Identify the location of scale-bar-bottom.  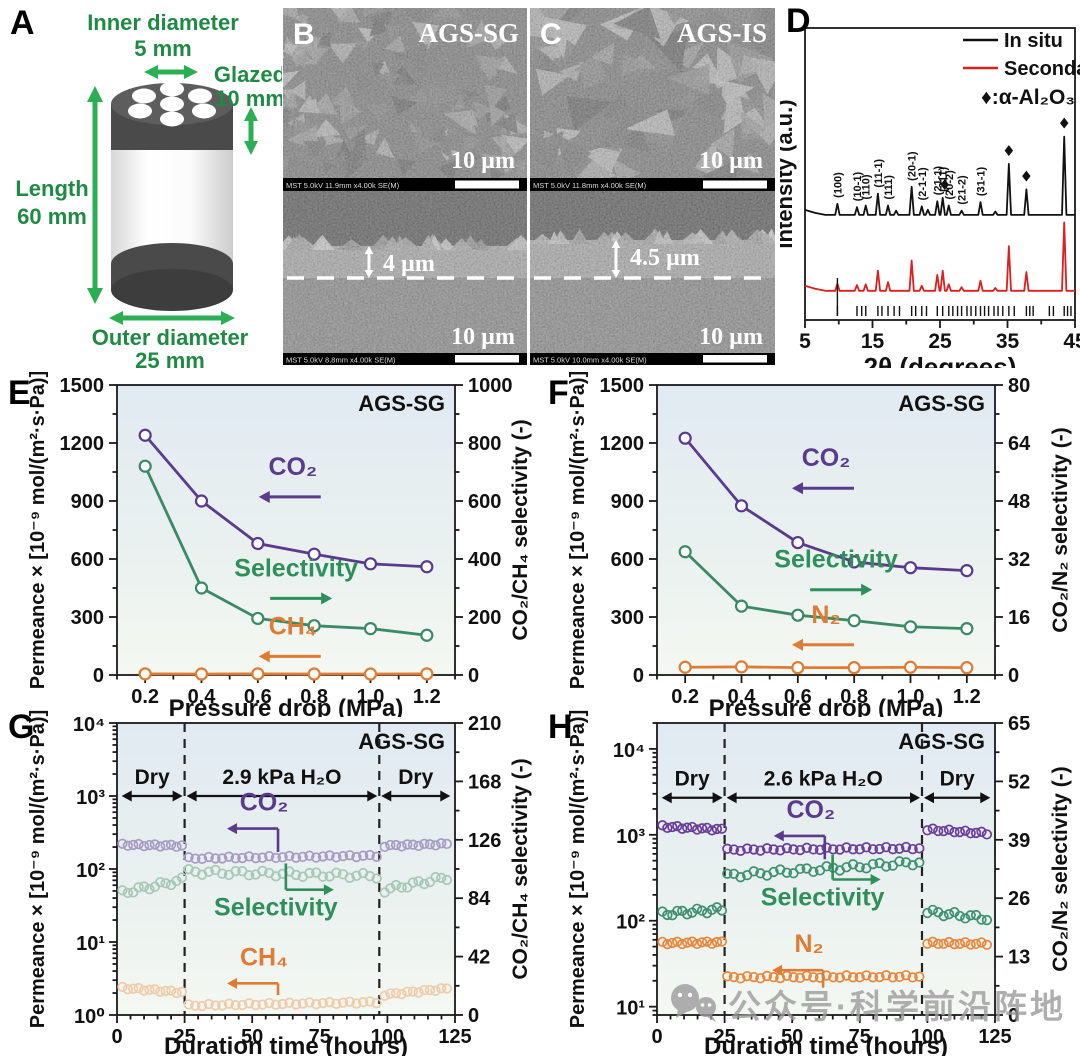
(487, 359).